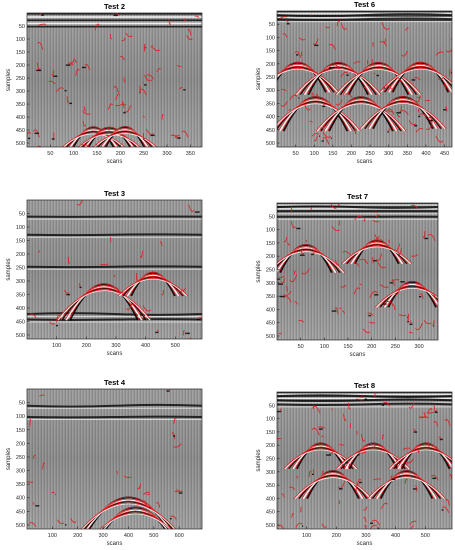 The image size is (455, 550). I want to click on radargram-image, so click(114, 459).